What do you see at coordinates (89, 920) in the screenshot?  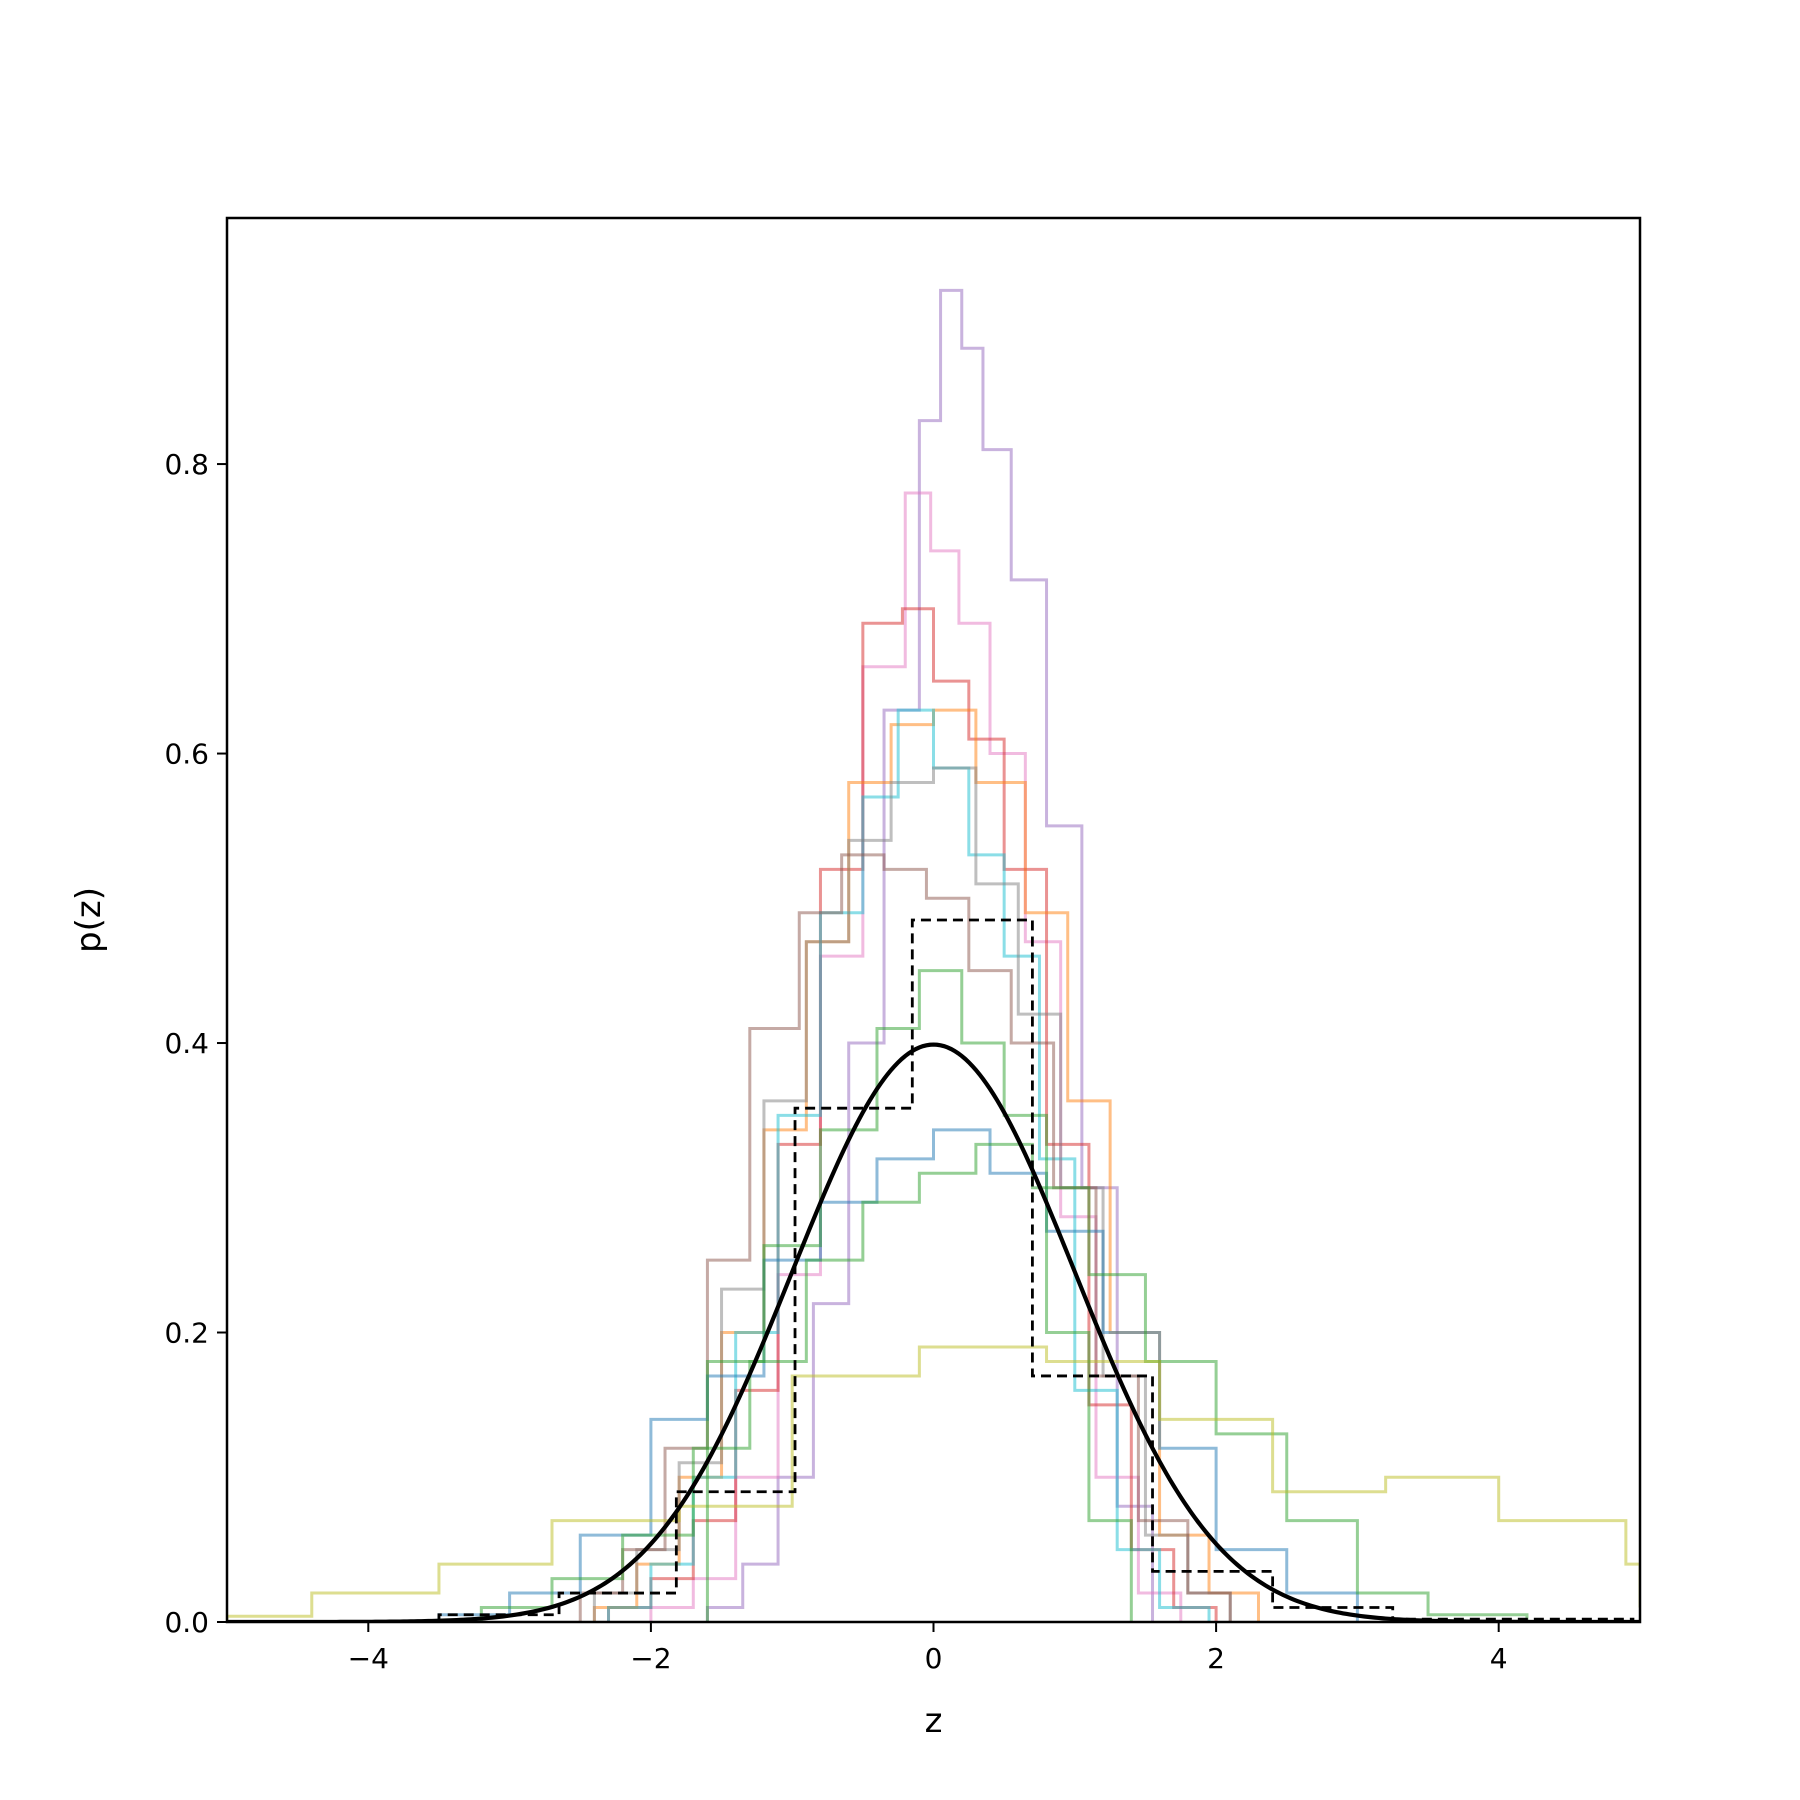 I see `y-axis-label: p(z)` at bounding box center [89, 920].